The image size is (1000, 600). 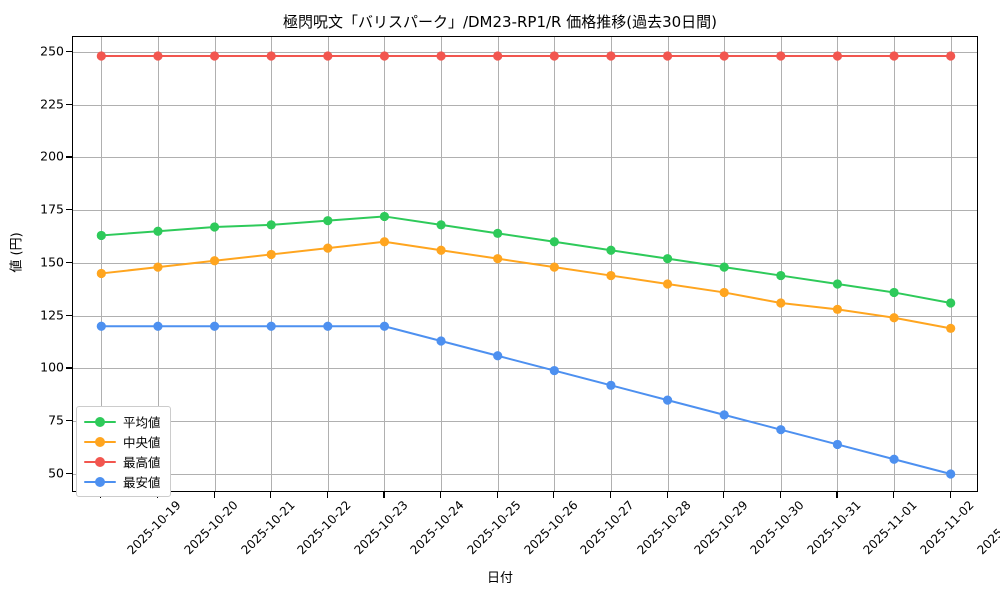 What do you see at coordinates (526, 259) in the screenshot?
I see `series-line` at bounding box center [526, 259].